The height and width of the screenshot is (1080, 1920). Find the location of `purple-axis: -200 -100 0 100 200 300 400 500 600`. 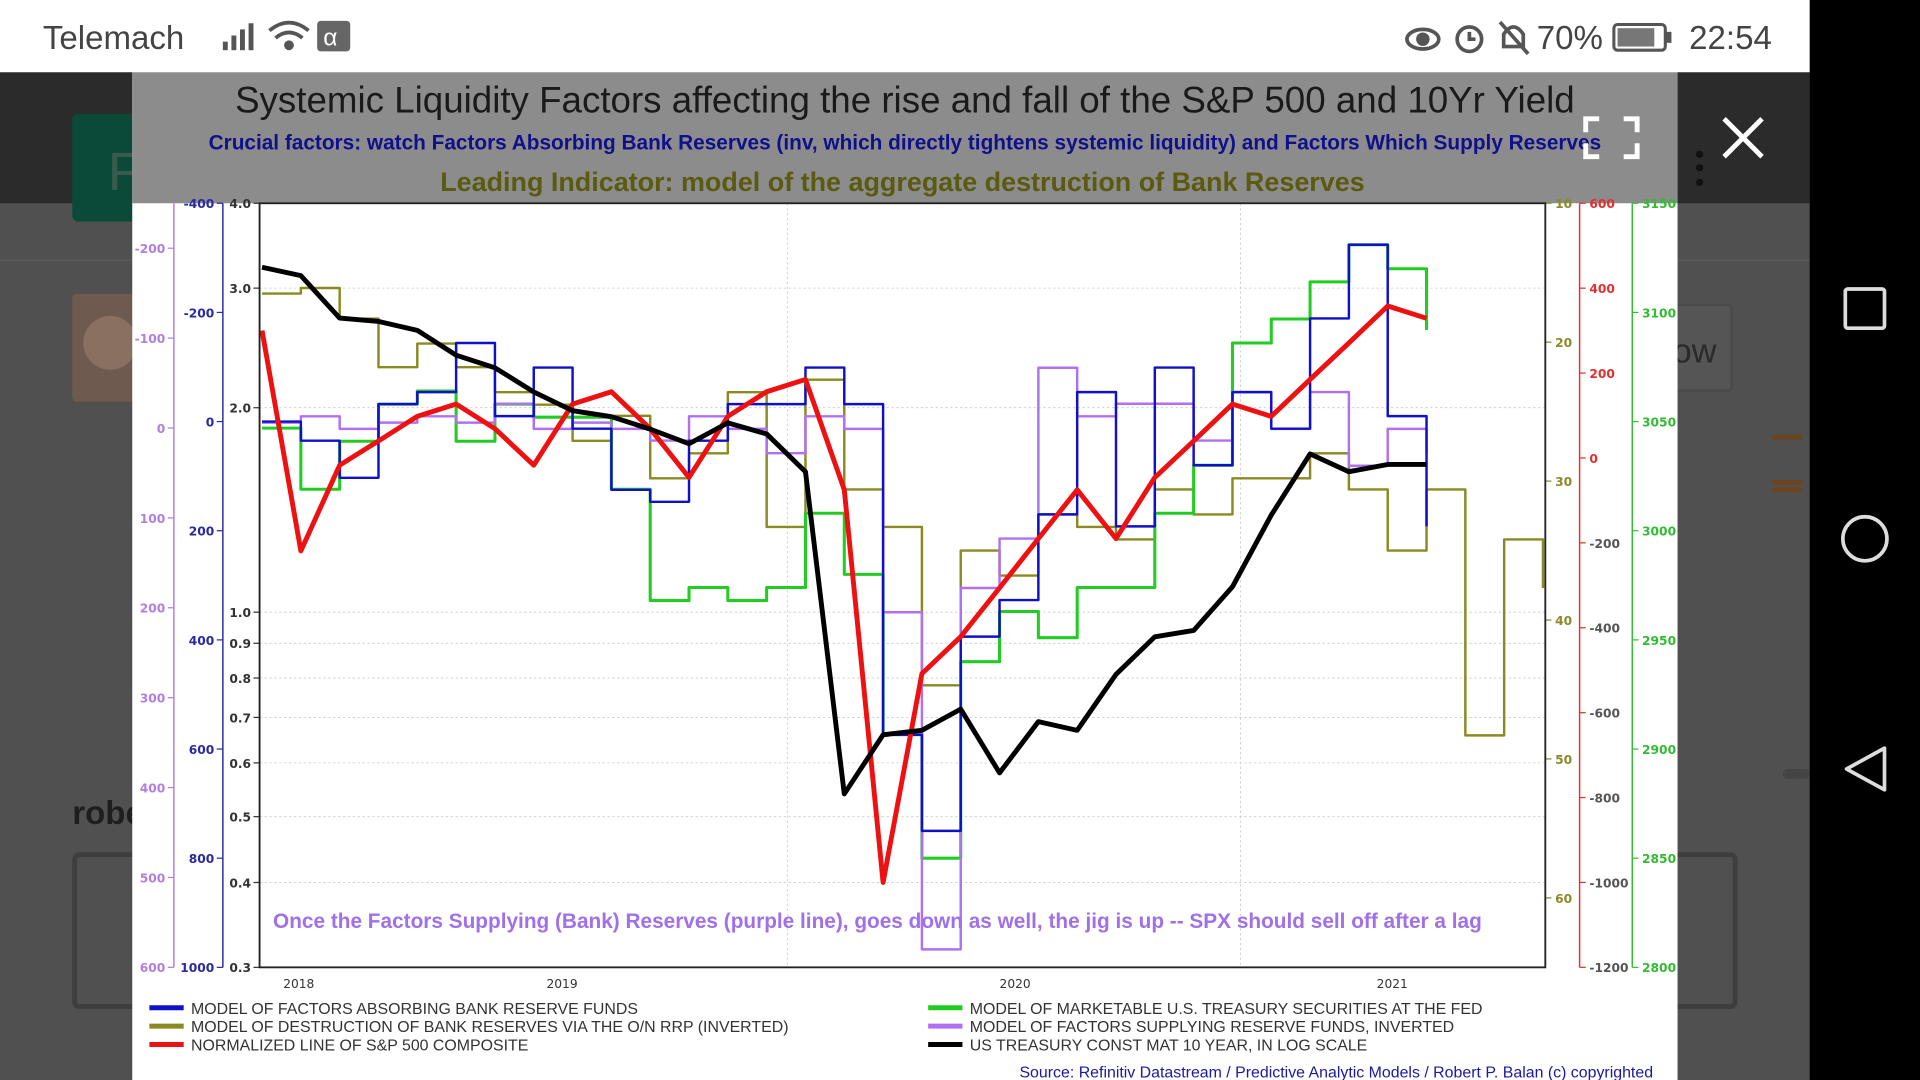

purple-axis: -200 -100 0 100 200 300 400 500 600 is located at coordinates (155, 589).